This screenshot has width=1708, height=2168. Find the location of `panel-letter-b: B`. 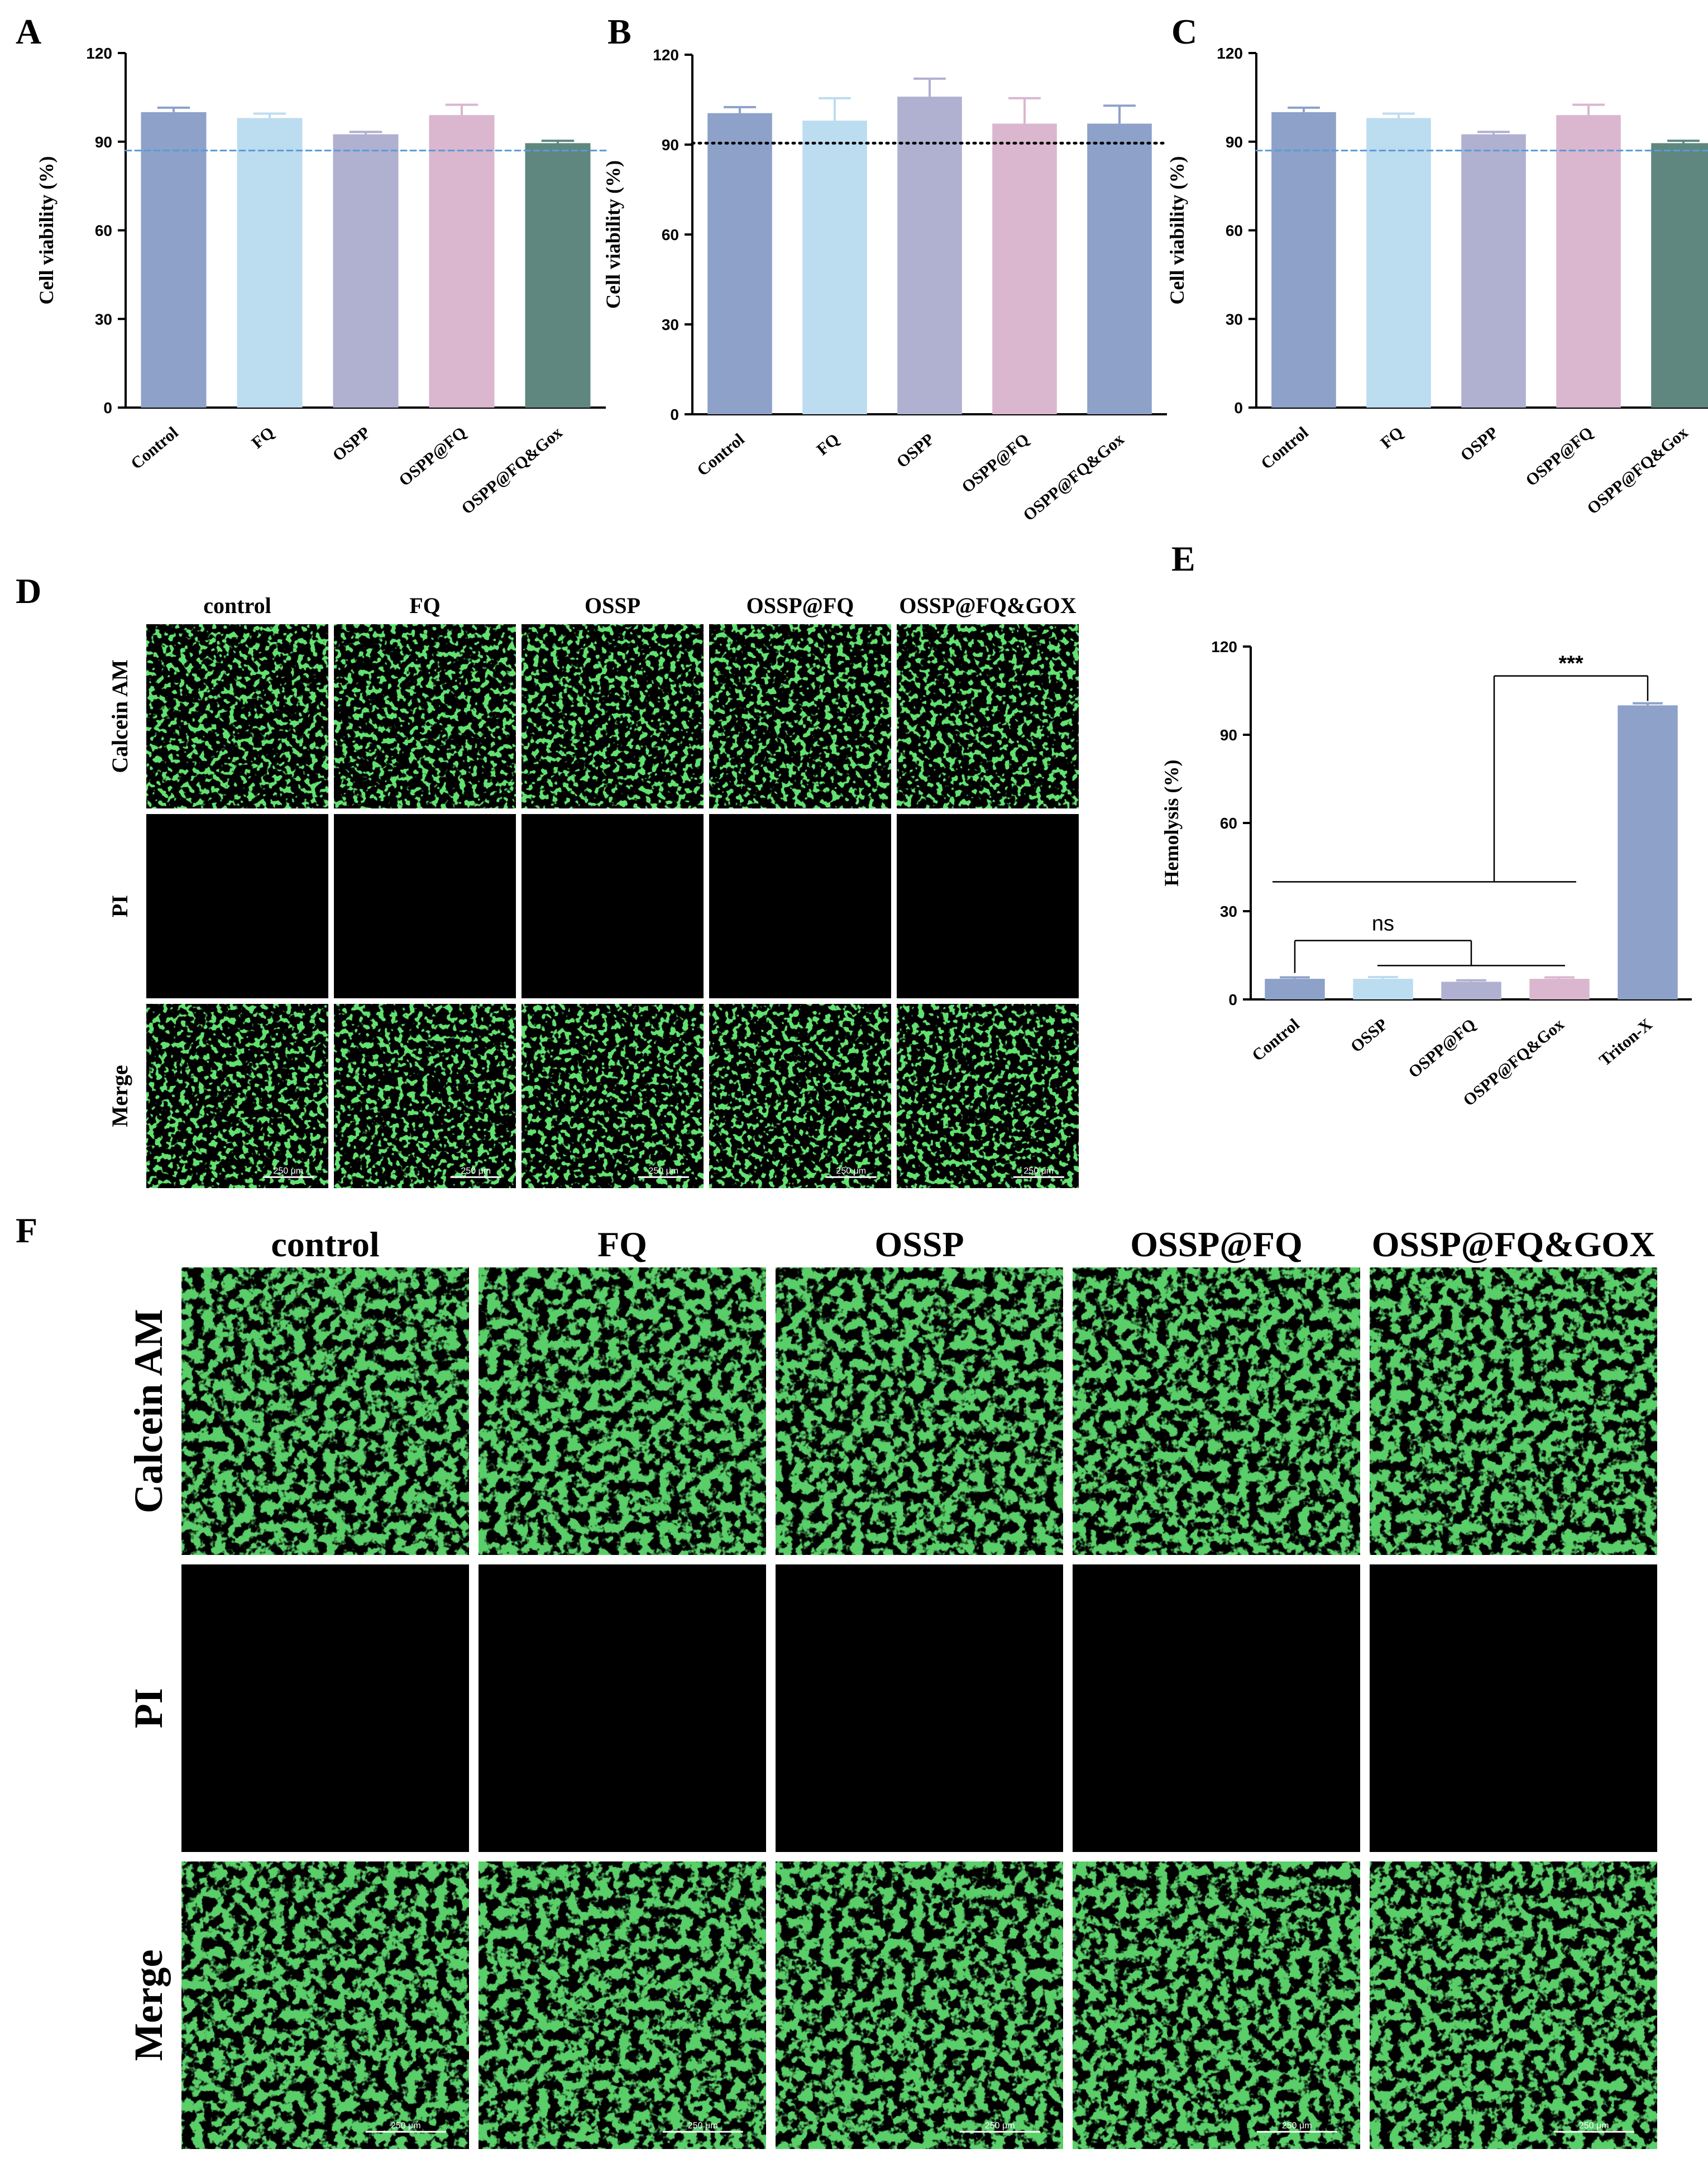

panel-letter-b: B is located at coordinates (619, 31).